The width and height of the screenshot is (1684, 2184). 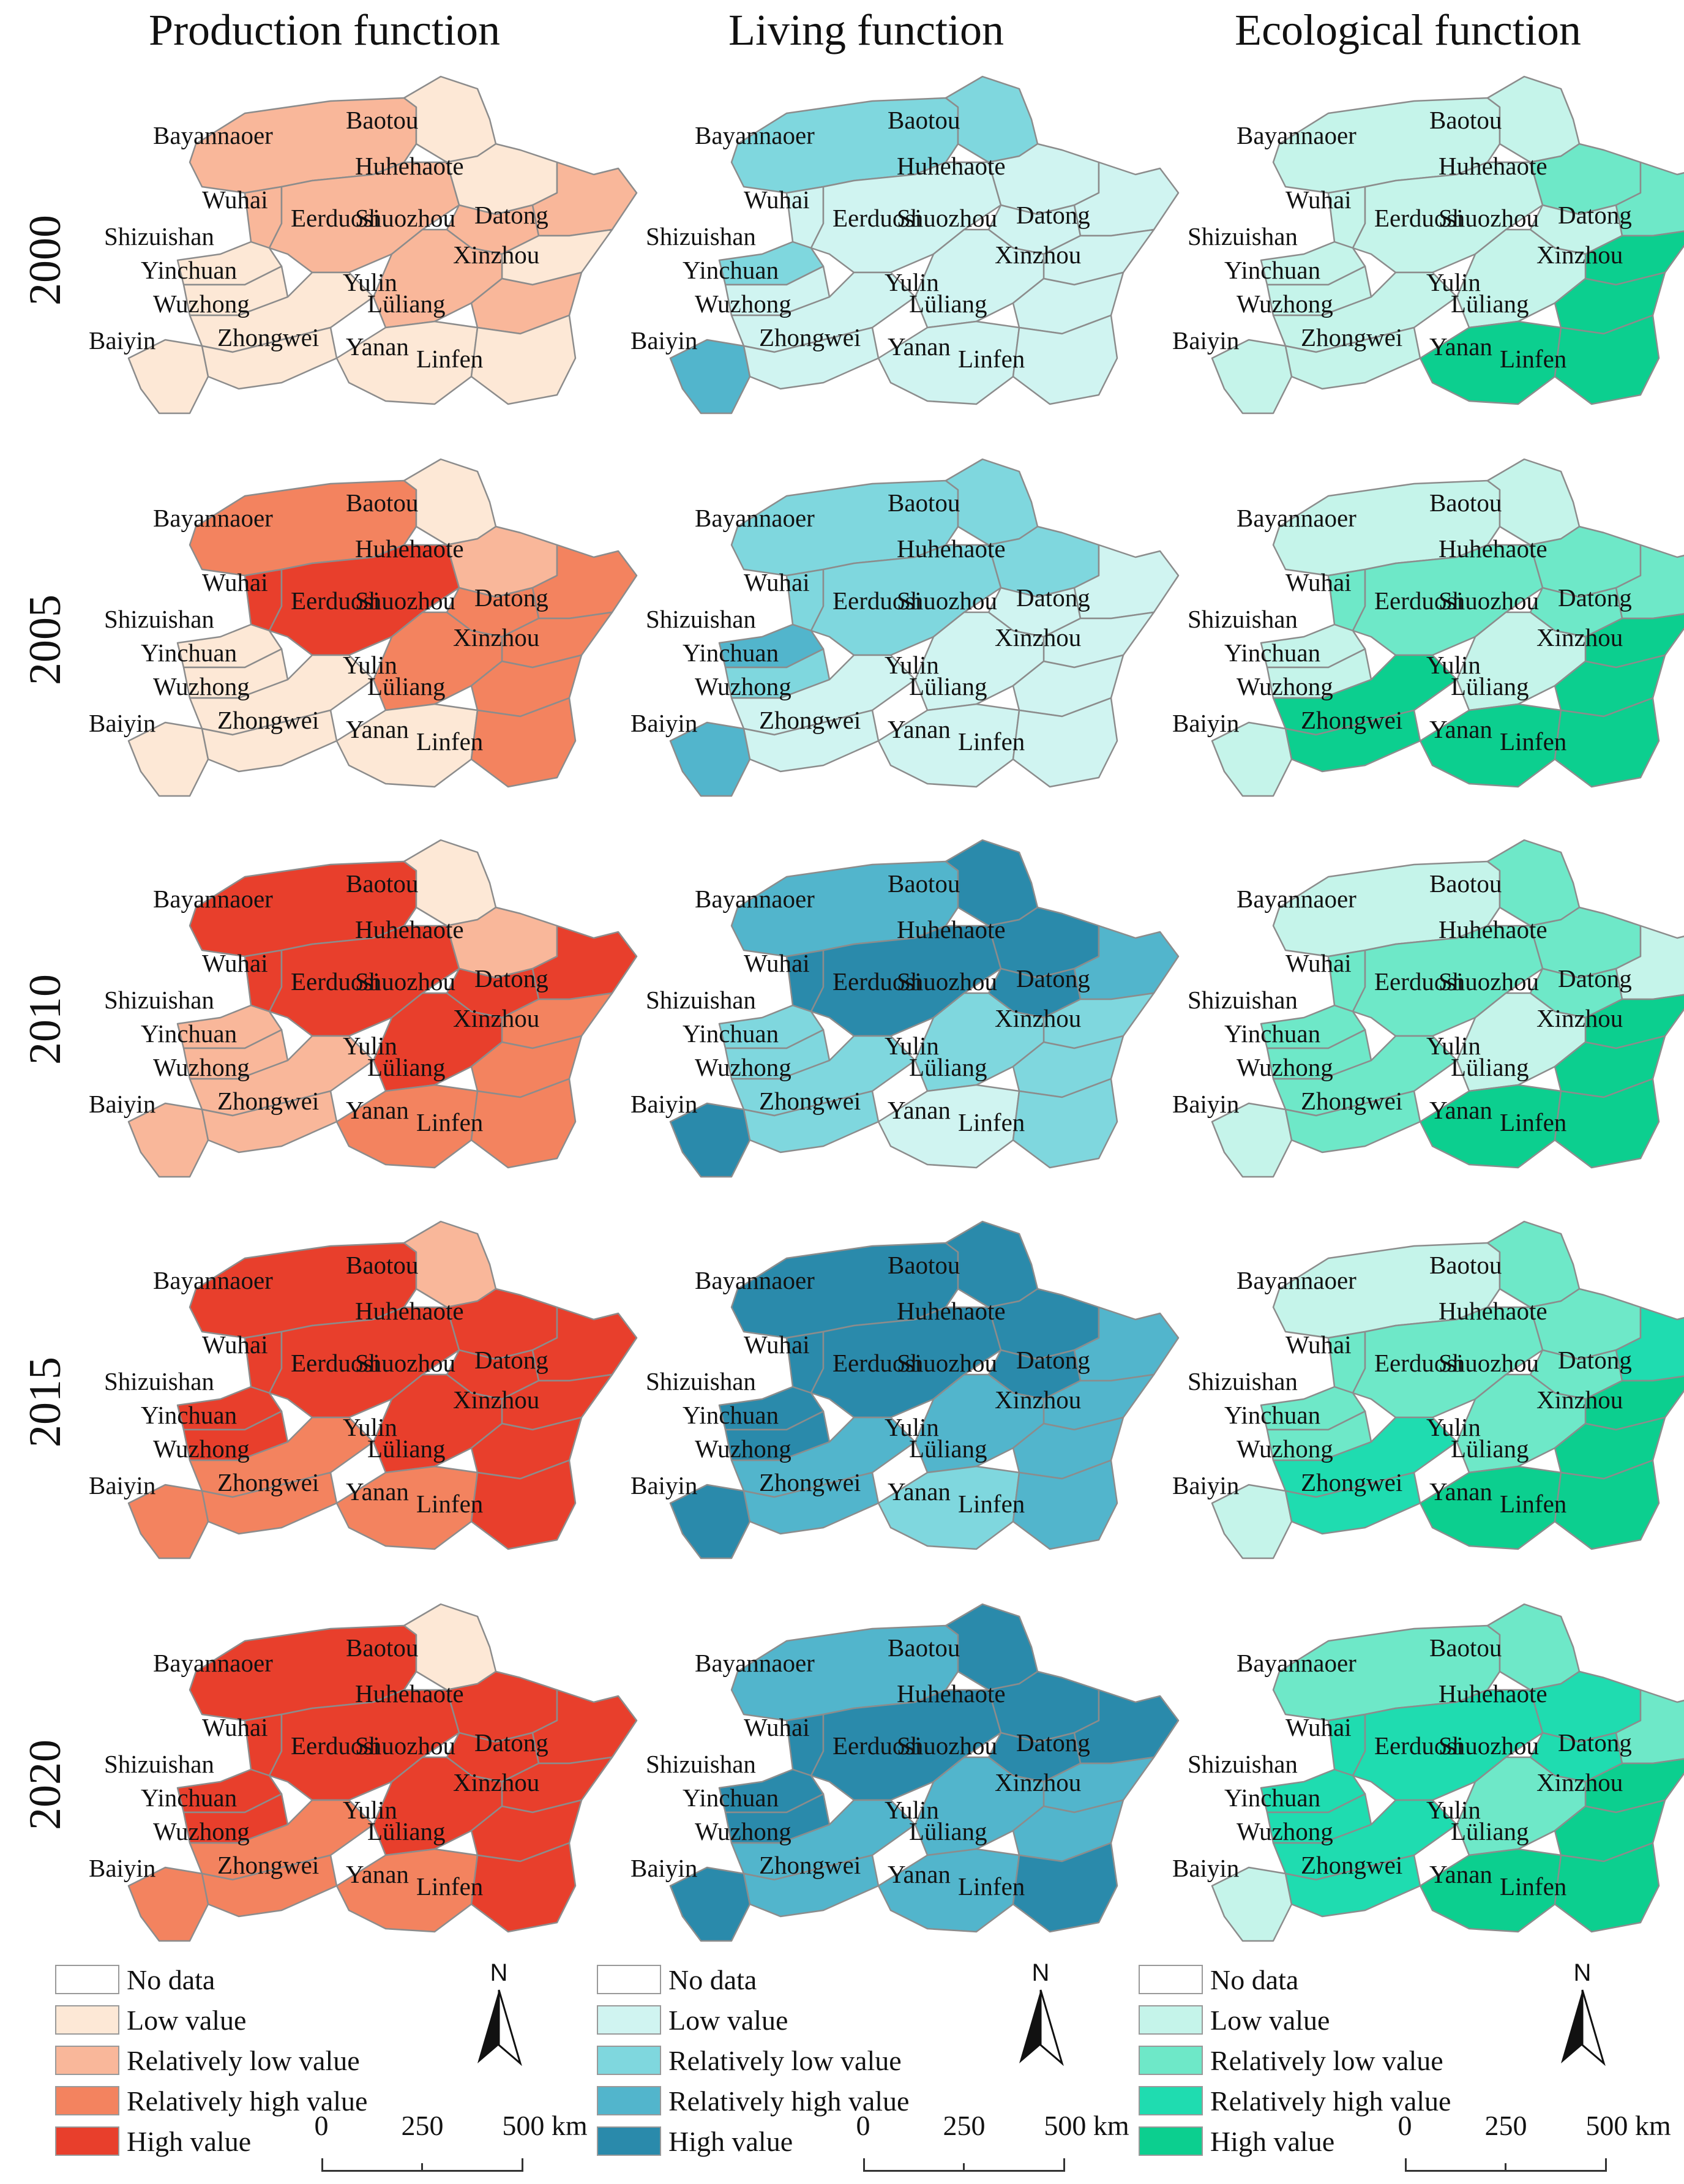 I want to click on scale-tick: 250, so click(x=422, y=2125).